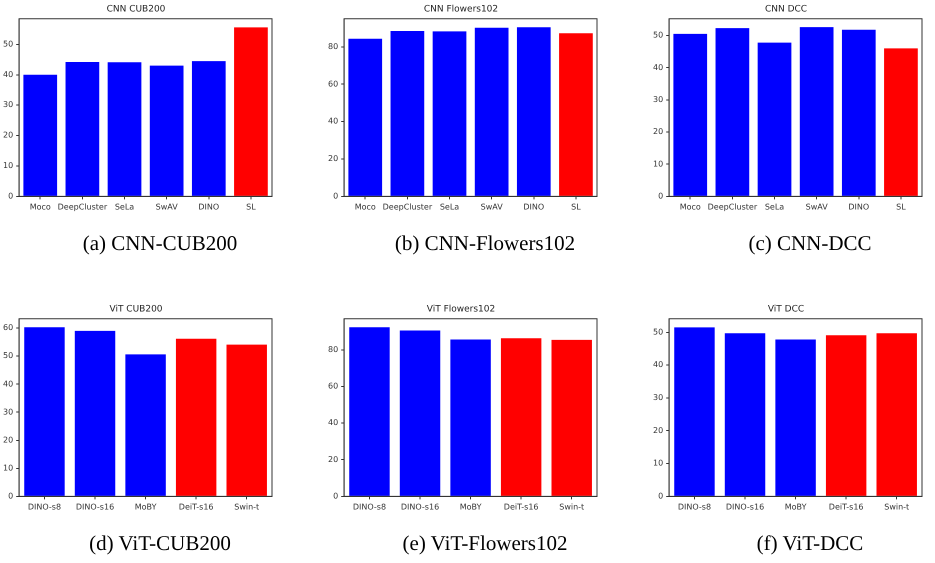 The image size is (935, 563). Describe the element at coordinates (786, 309) in the screenshot. I see `chart-title: ViT DCC` at that location.